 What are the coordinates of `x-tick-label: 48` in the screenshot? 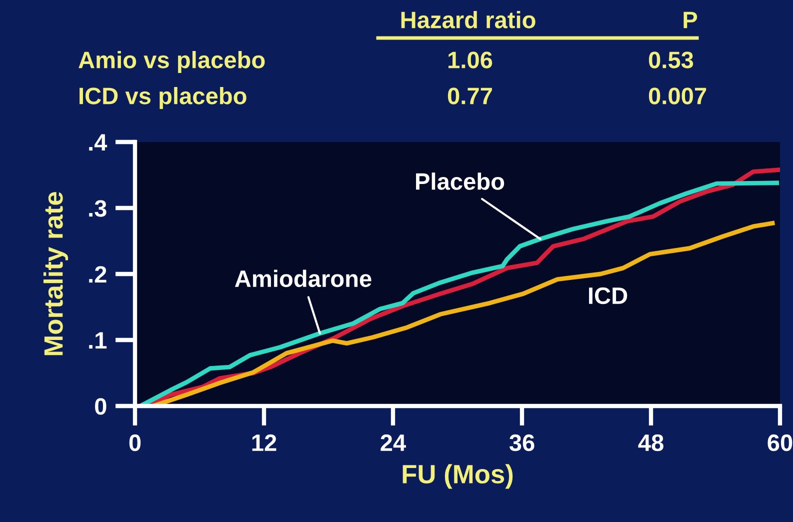 It's located at (651, 443).